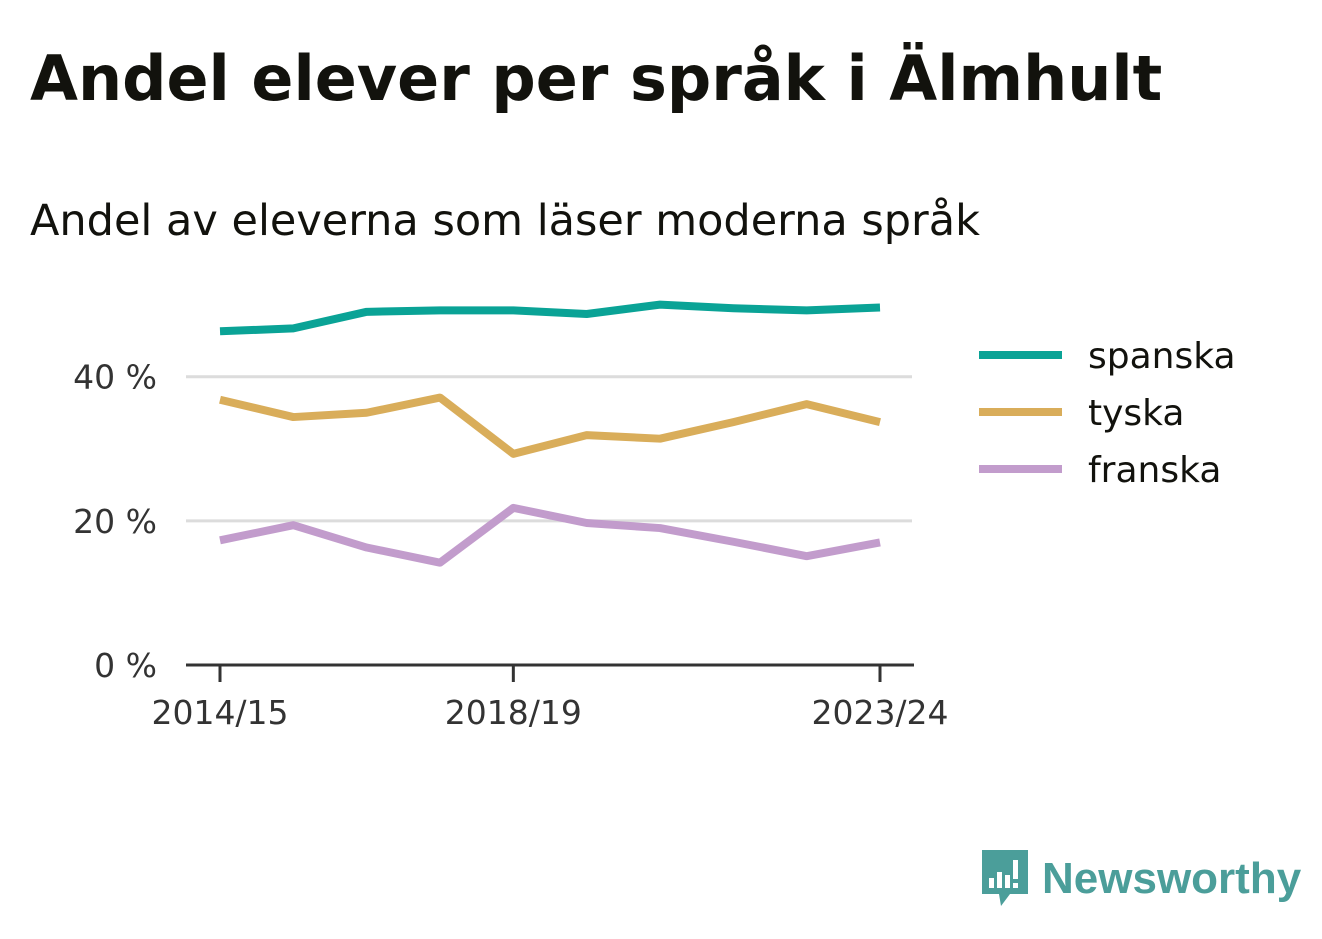 The height and width of the screenshot is (939, 1322). I want to click on newsworthy-logo: Newsworthy, so click(1140, 879).